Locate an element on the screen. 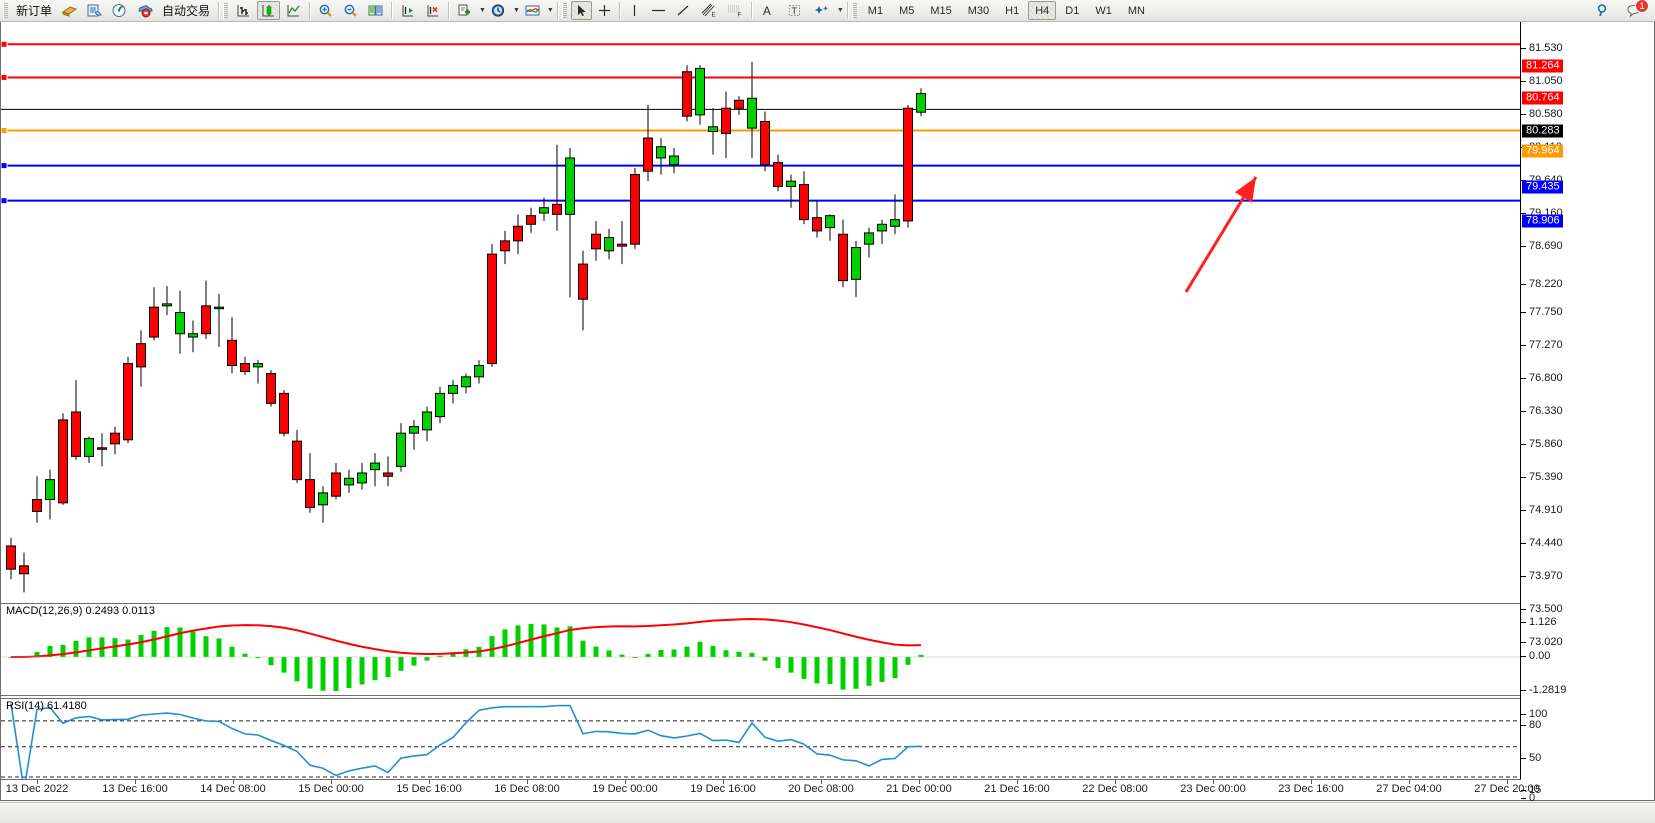 This screenshot has width=1655, height=823. text-button: A is located at coordinates (767, 10).